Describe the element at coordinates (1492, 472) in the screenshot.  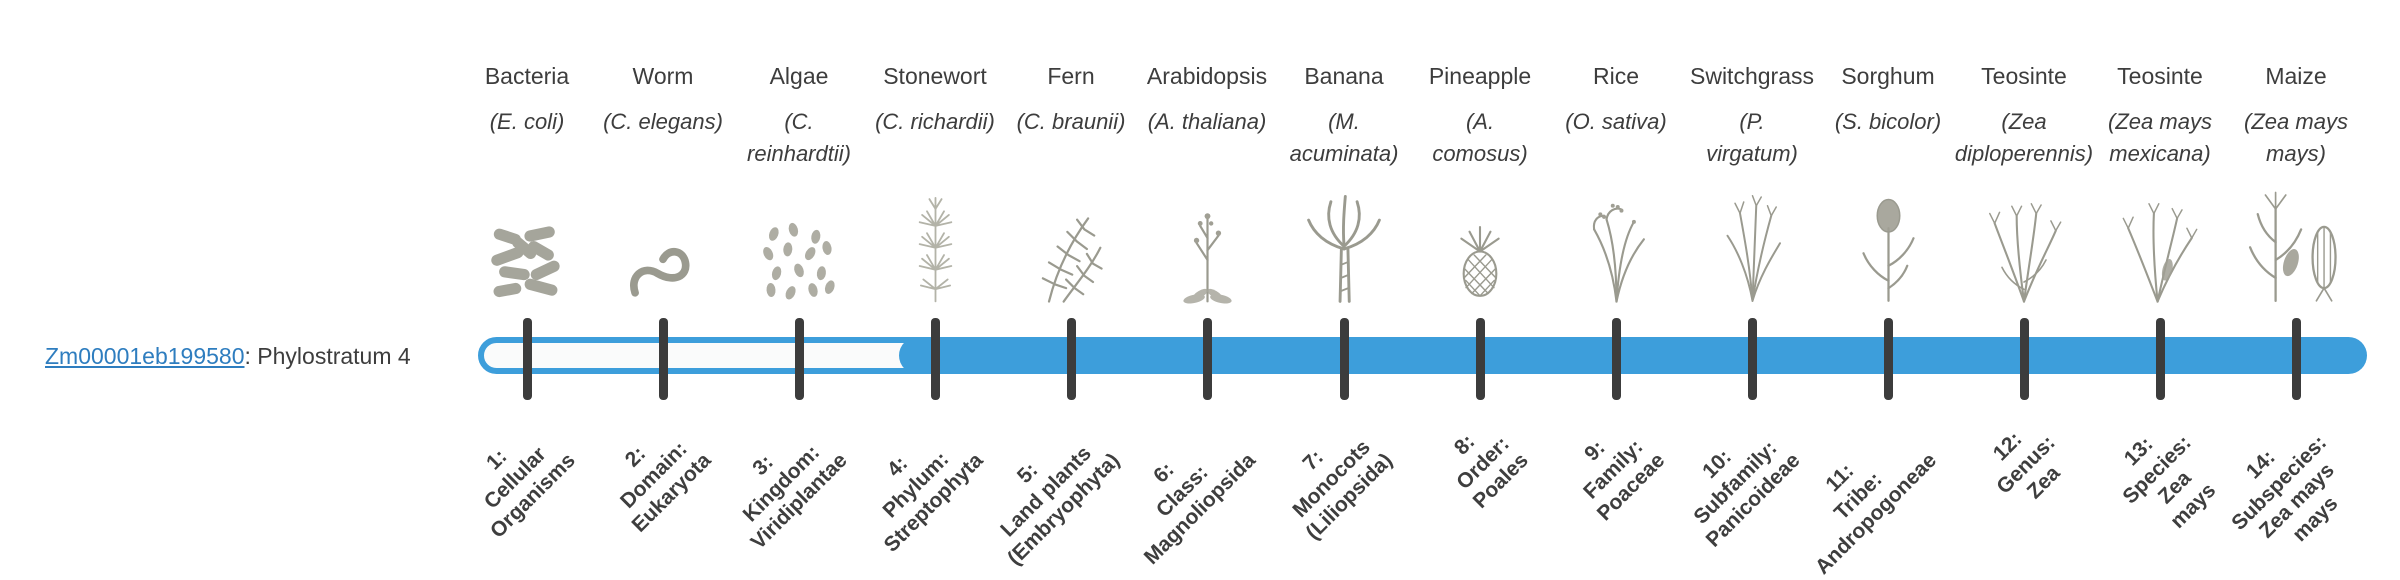
I see `phylostratum-label: 8: Order: Poales` at that location.